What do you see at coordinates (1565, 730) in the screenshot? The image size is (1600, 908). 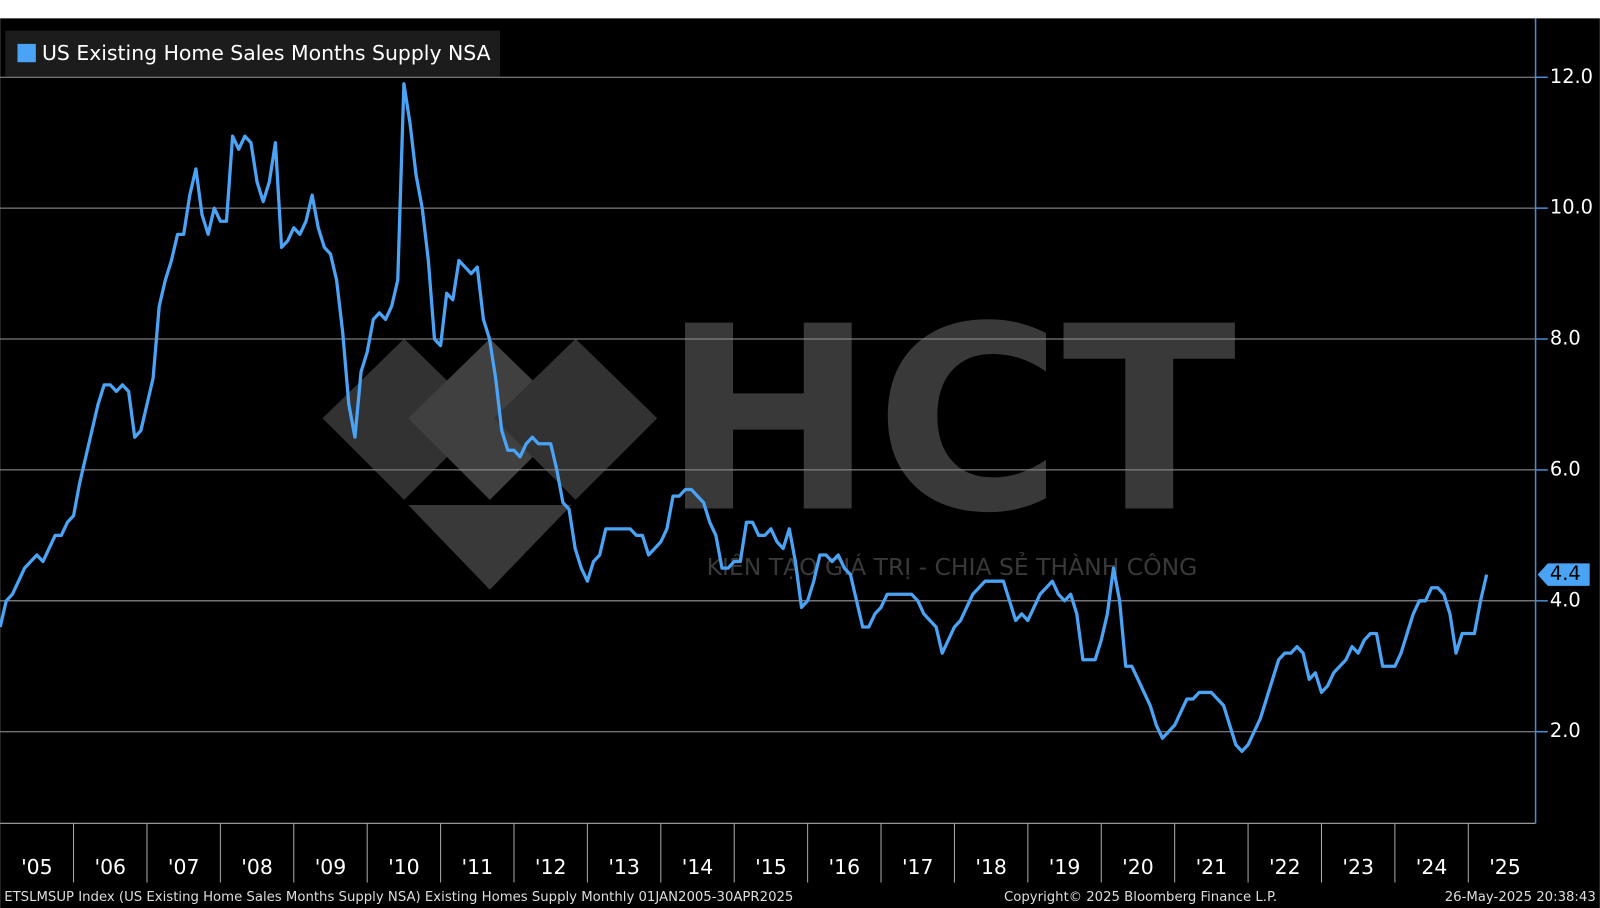 I see `y-tick-label: 2.0` at bounding box center [1565, 730].